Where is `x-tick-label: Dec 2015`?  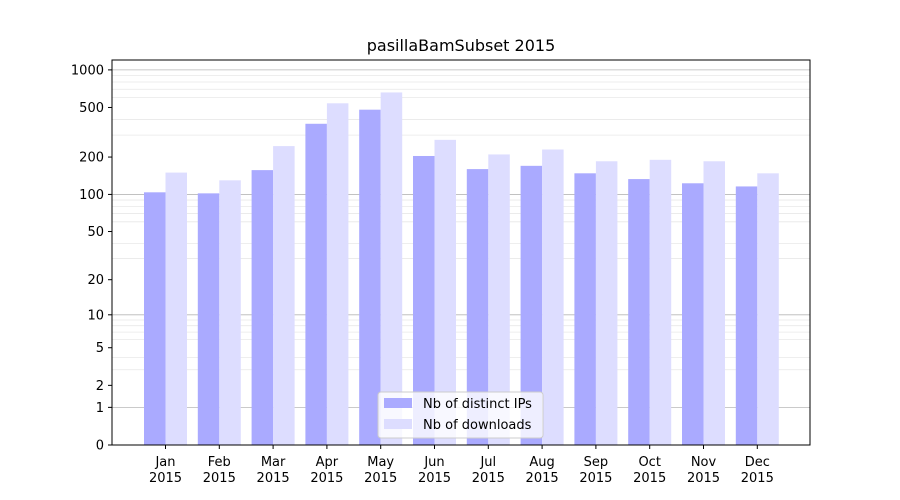
x-tick-label: Dec 2015 is located at coordinates (757, 470).